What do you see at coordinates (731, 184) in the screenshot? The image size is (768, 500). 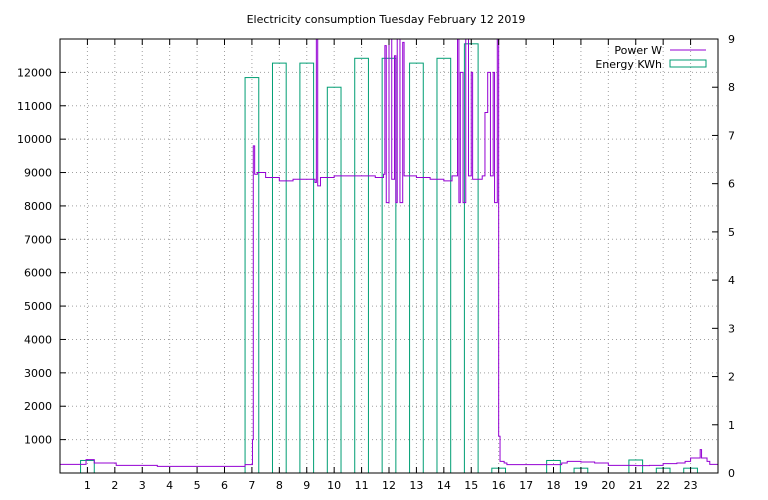 I see `y2-tick-label: 6` at bounding box center [731, 184].